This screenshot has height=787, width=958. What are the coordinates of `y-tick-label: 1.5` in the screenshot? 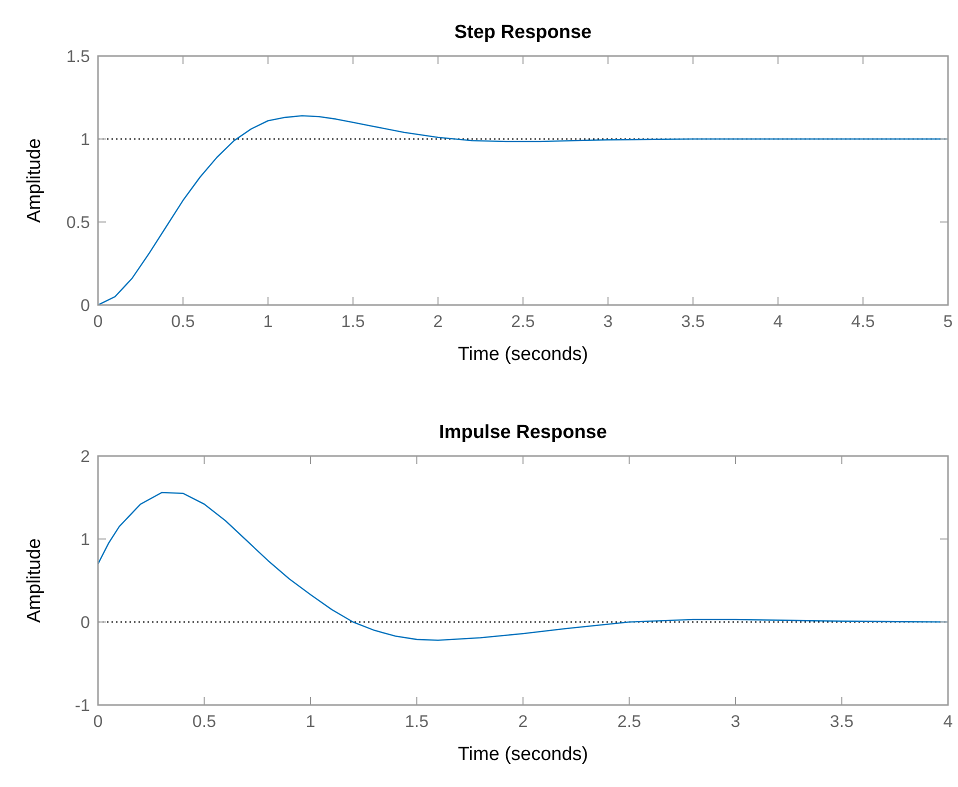 It's located at (78, 56).